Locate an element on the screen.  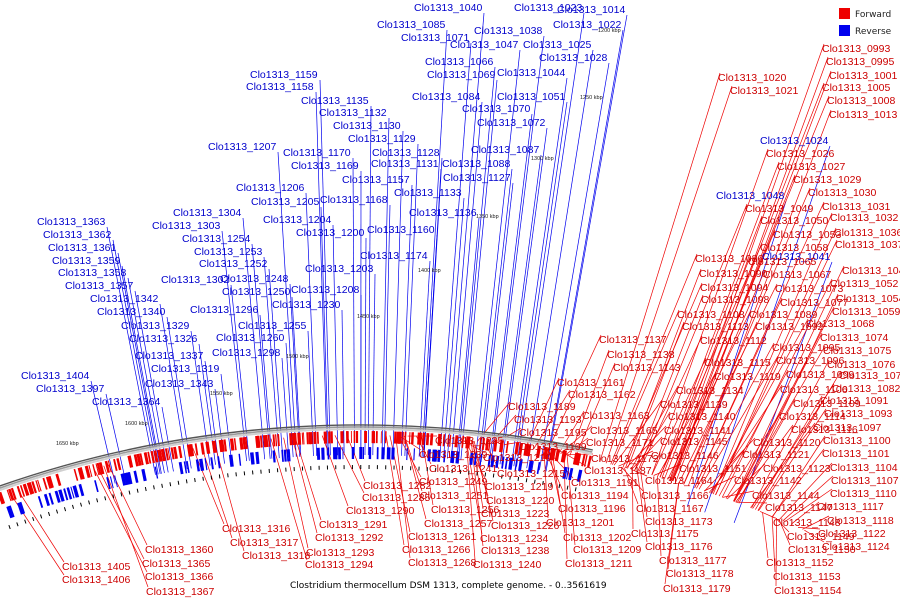
scale-label: 1550 kbp is located at coordinates (221, 394).